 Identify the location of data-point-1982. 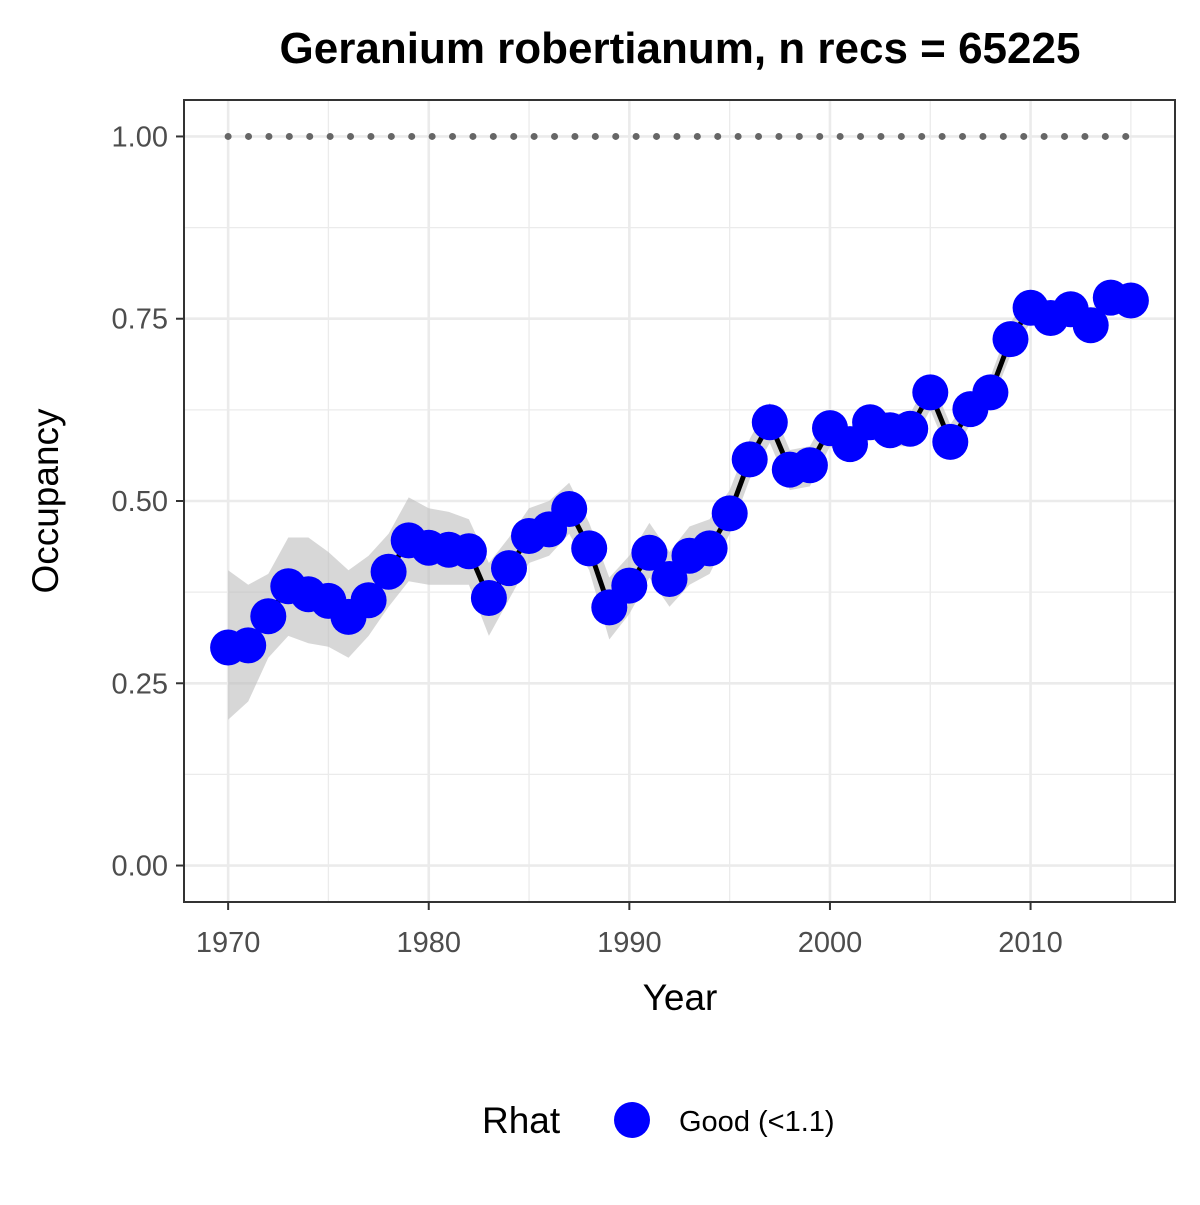
(468, 551).